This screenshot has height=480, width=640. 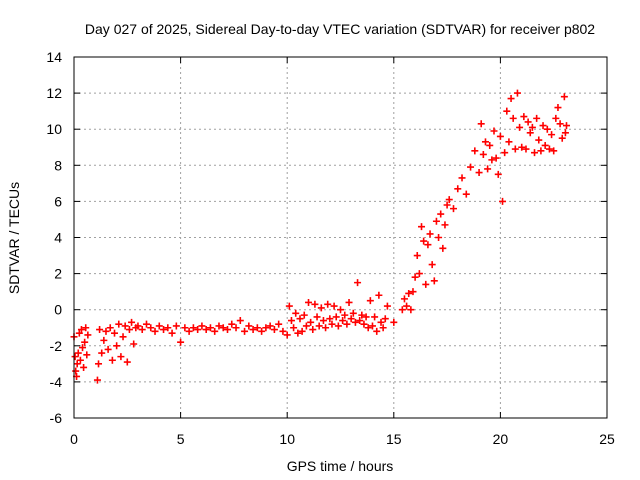 What do you see at coordinates (56, 382) in the screenshot?
I see `y-tick-label: -4` at bounding box center [56, 382].